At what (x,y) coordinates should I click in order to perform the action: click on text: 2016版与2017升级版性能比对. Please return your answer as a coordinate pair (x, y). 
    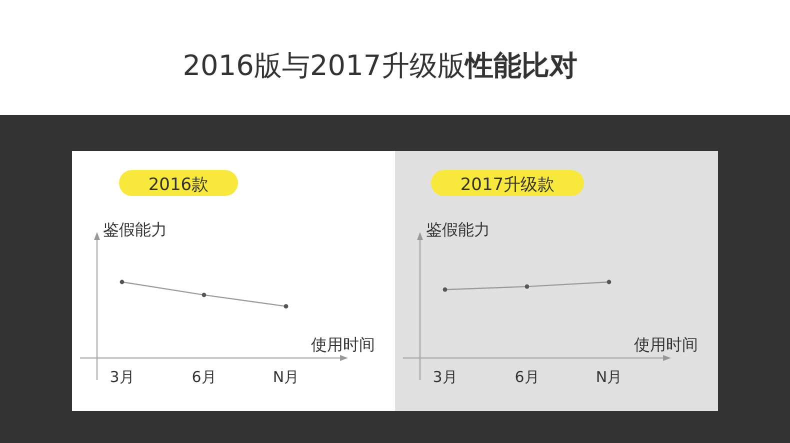
    Looking at the image, I should click on (380, 65).